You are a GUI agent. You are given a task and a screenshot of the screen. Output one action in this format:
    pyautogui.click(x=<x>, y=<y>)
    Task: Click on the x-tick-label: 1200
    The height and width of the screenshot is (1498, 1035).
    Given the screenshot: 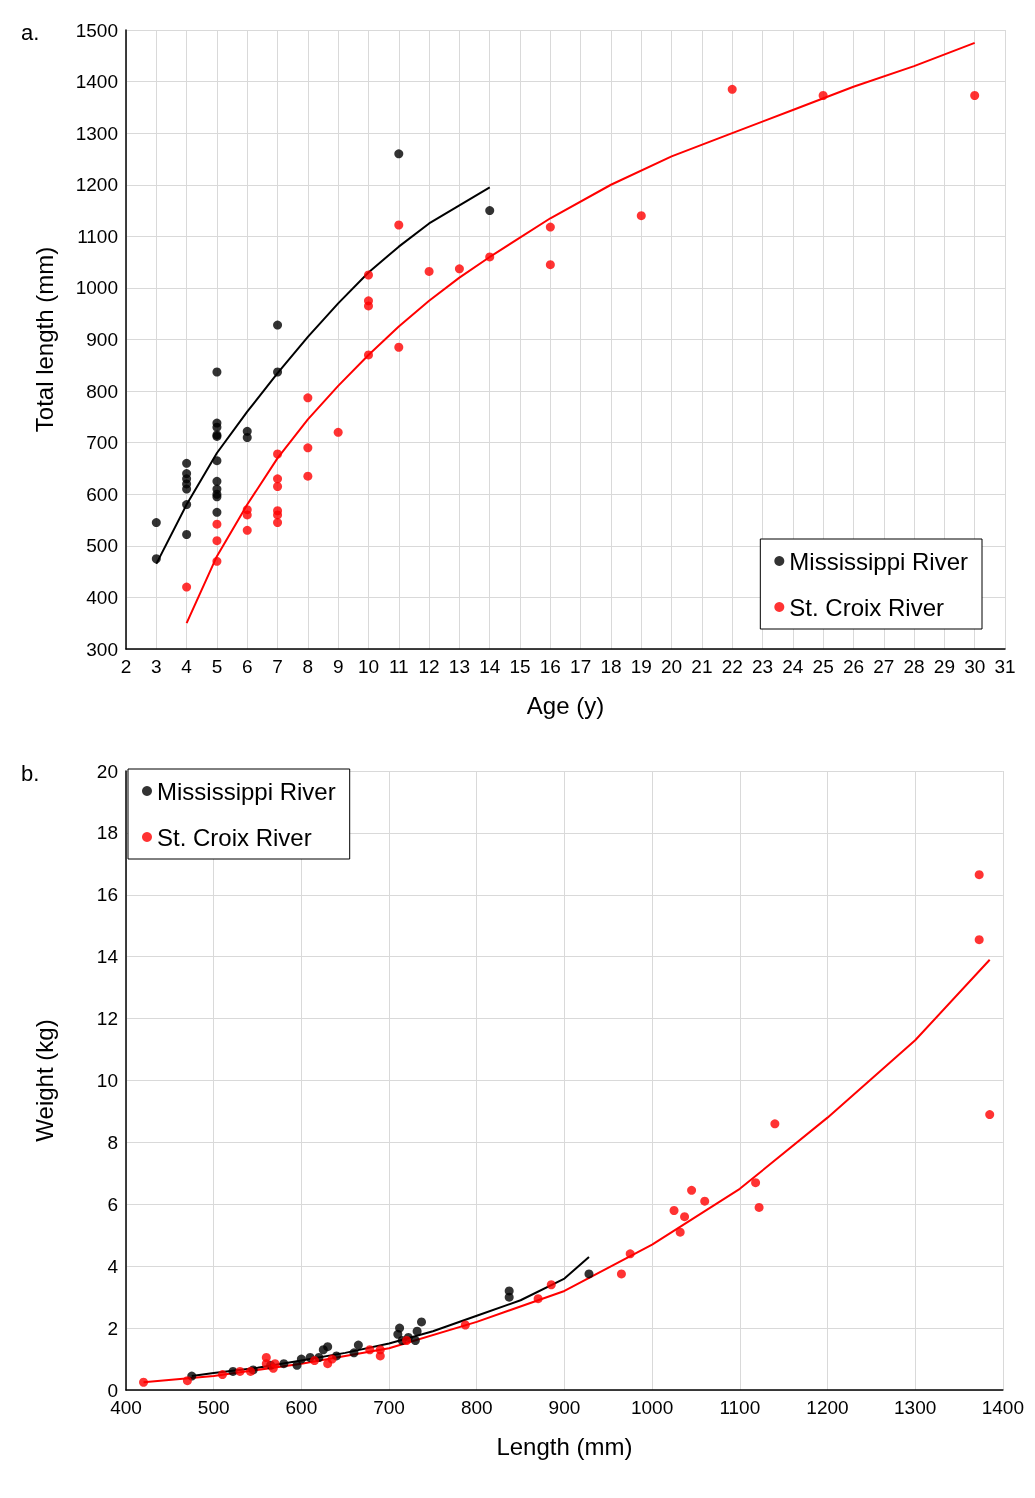 What is the action you would take?
    pyautogui.click(x=827, y=1407)
    